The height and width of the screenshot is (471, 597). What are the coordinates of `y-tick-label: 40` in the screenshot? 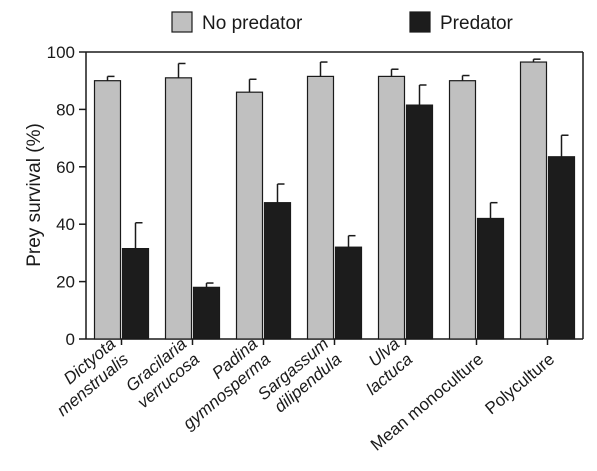 It's located at (65, 224).